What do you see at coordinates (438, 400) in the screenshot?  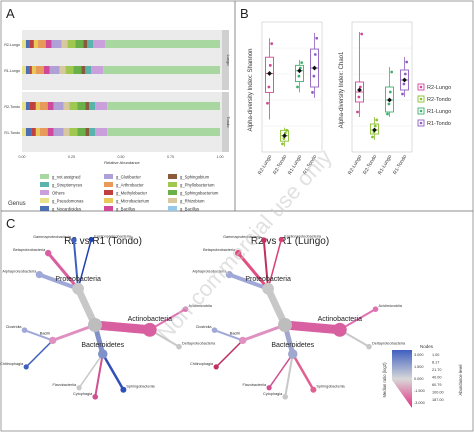 I see `legend-size-value: 187.00` at bounding box center [438, 400].